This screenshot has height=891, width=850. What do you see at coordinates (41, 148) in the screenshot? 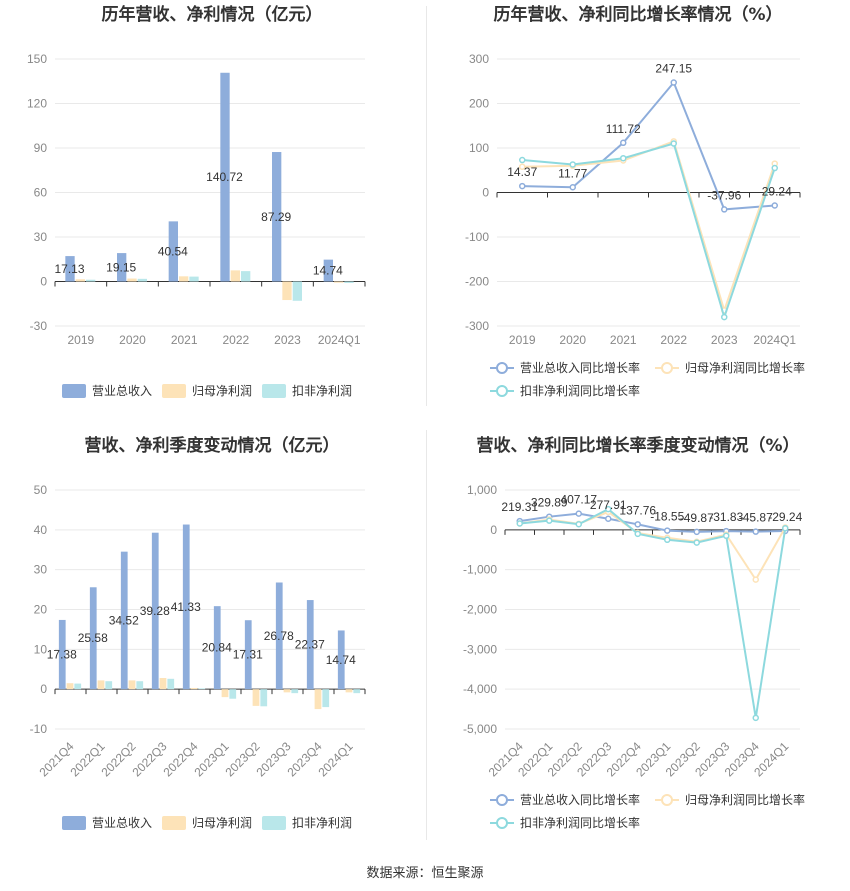
I see `annual-bar-y-tick-label: 90` at bounding box center [41, 148].